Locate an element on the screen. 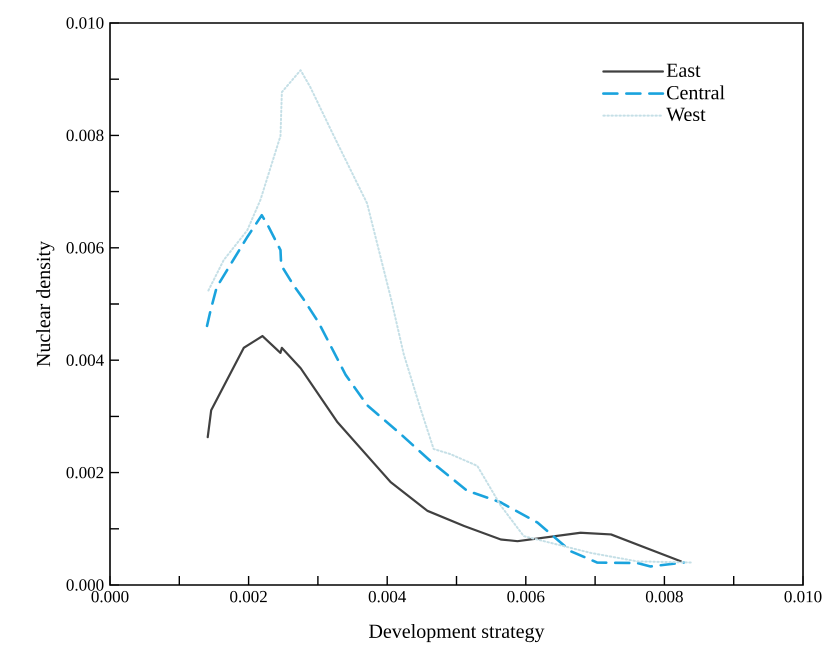 Image resolution: width=833 pixels, height=666 pixels. x-tick-label: 0.010 is located at coordinates (803, 596).